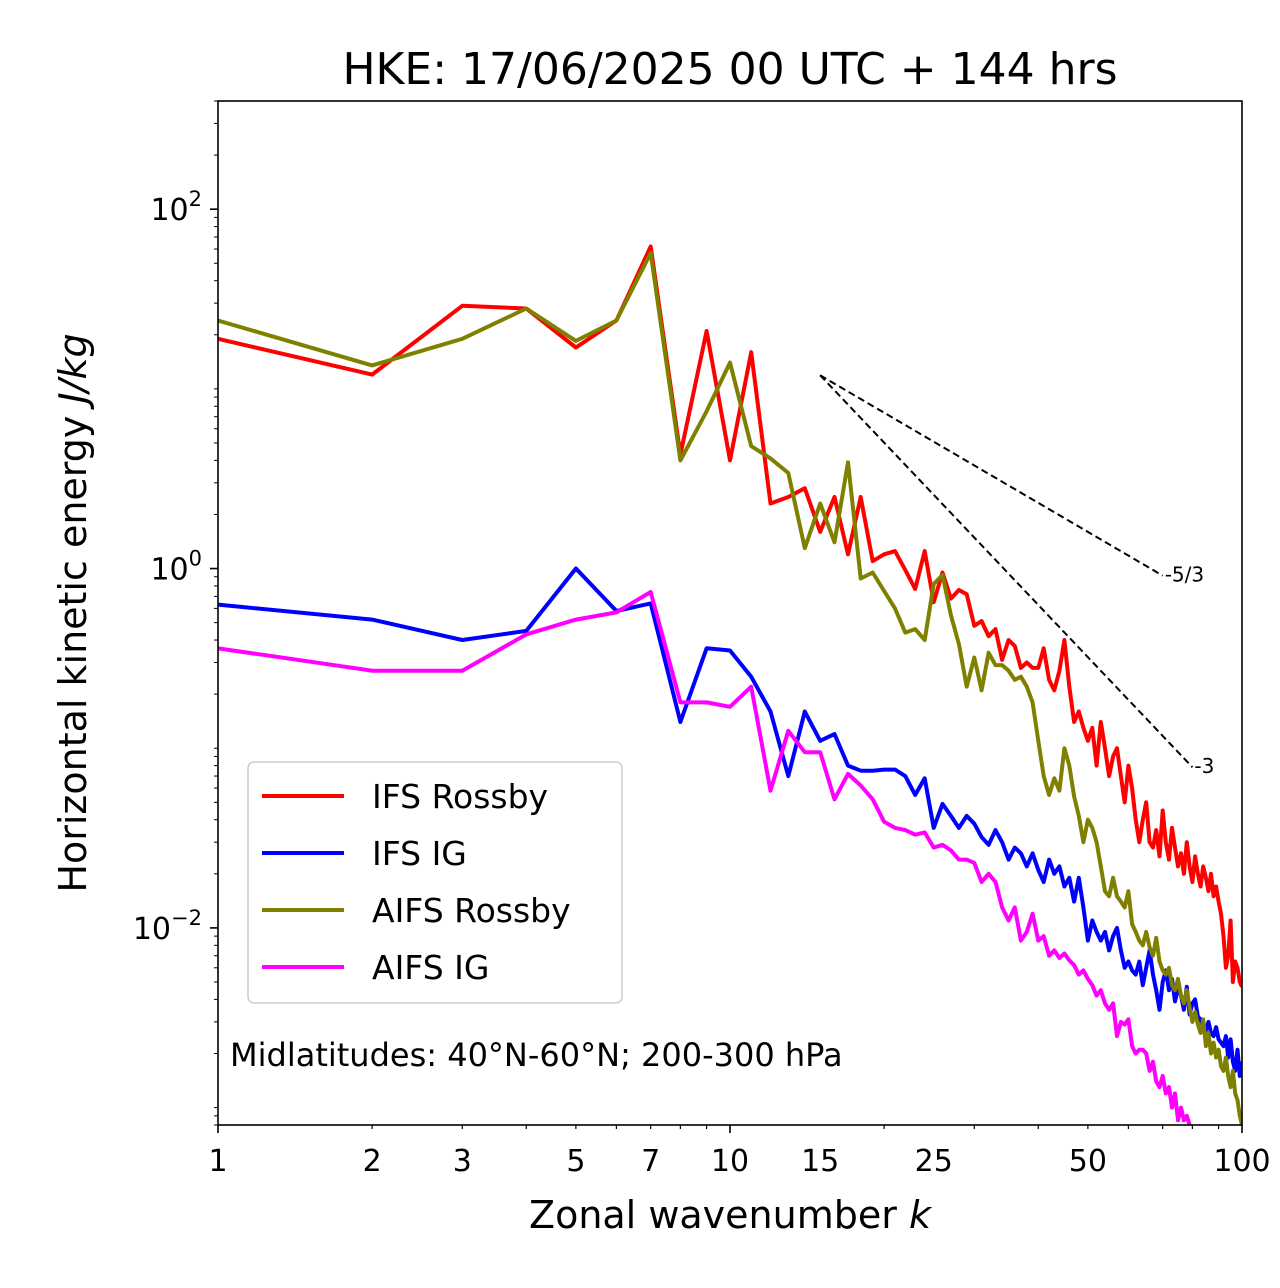 This screenshot has height=1288, width=1280. Describe the element at coordinates (934, 1161) in the screenshot. I see `x-tick-label: 25` at that location.